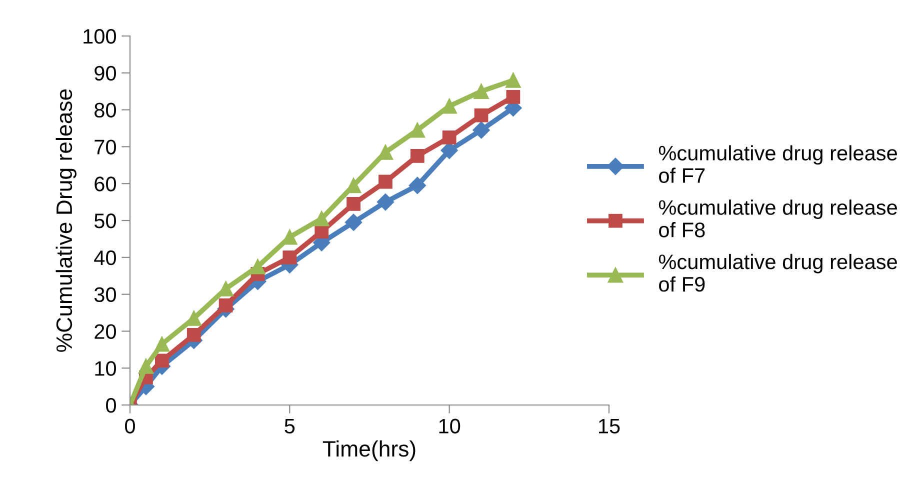  What do you see at coordinates (289, 426) in the screenshot?
I see `x-tick-label: 5` at bounding box center [289, 426].